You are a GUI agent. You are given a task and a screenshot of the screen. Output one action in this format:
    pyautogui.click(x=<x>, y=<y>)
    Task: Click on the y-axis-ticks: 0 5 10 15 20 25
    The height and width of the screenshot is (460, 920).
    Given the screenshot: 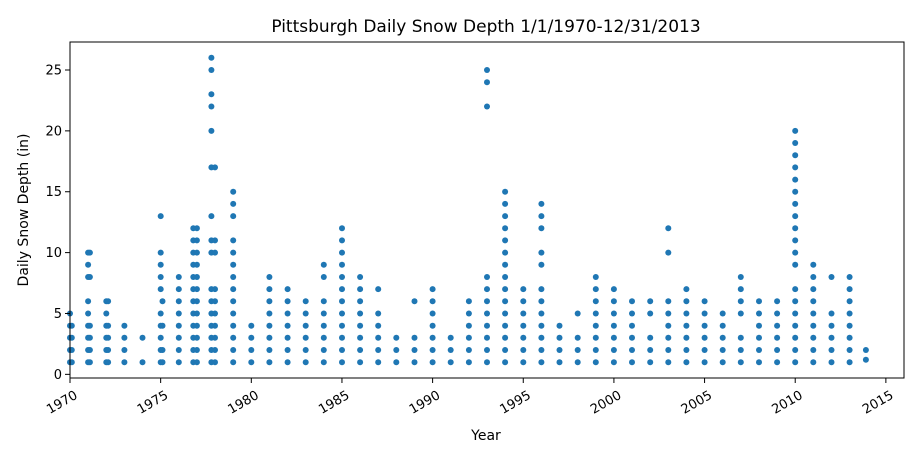 What is the action you would take?
    pyautogui.click(x=57, y=223)
    